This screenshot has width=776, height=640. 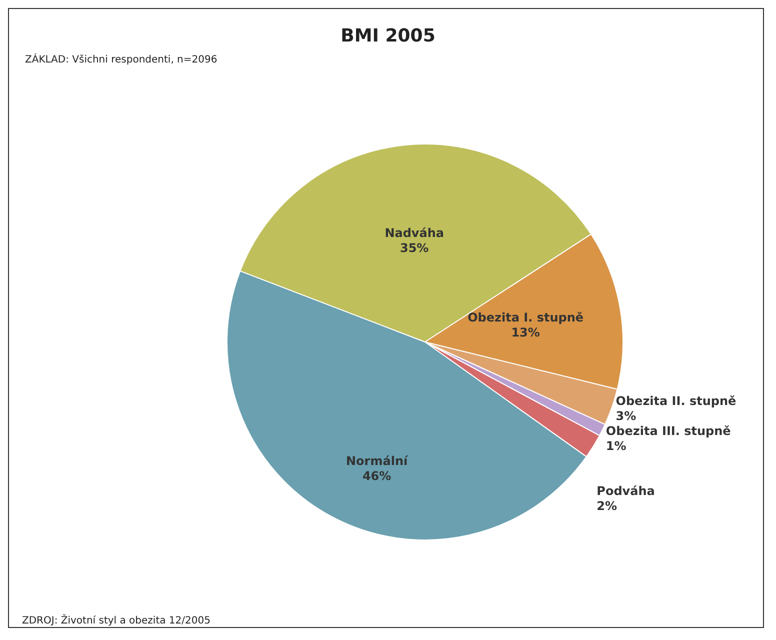 What do you see at coordinates (626, 415) in the screenshot?
I see `data-label: 3%` at bounding box center [626, 415].